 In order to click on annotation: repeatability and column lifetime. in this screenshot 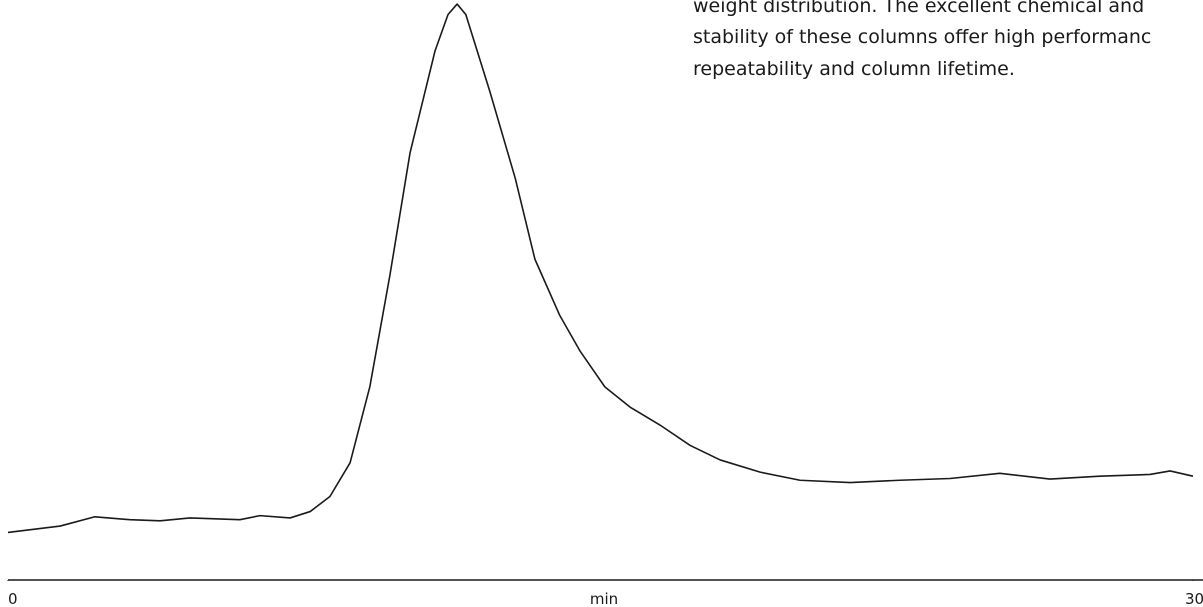, I will do `click(854, 69)`.